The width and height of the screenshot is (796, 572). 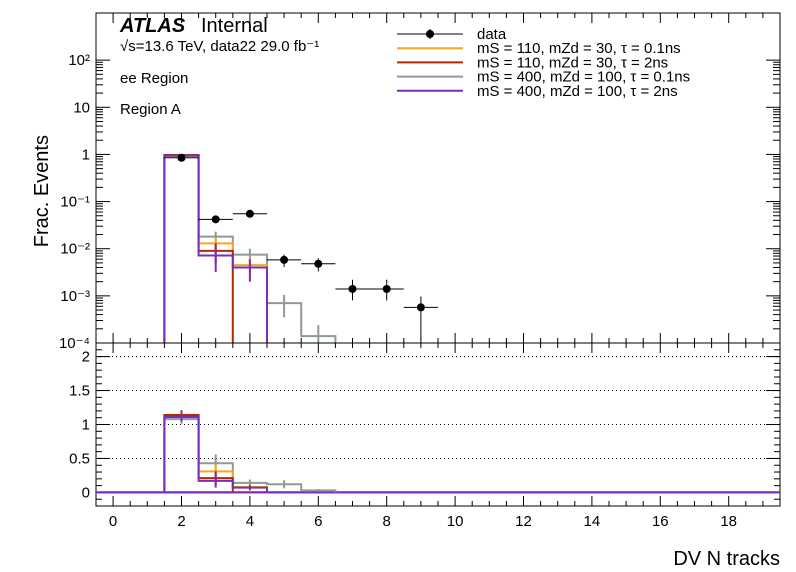 What do you see at coordinates (592, 521) in the screenshot?
I see `x-tick-label: 14` at bounding box center [592, 521].